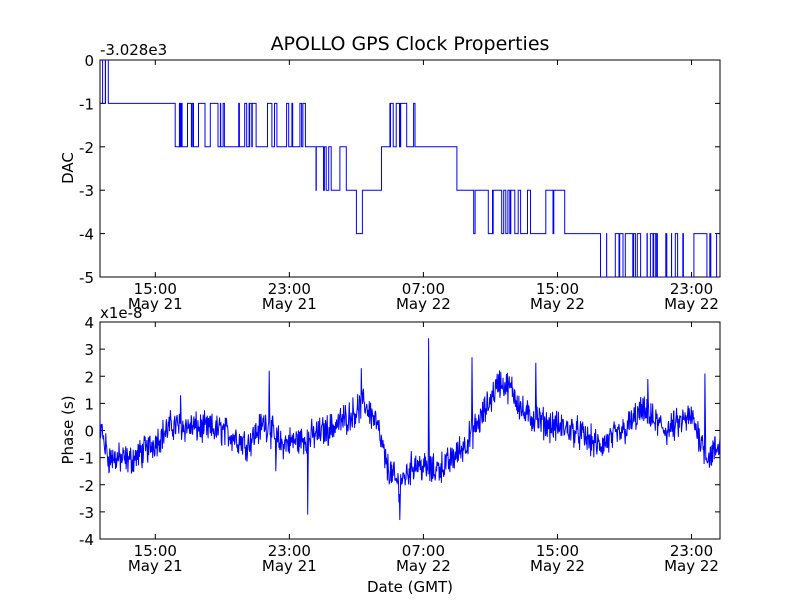  I want to click on dac-ytick-label: -4, so click(86, 235).